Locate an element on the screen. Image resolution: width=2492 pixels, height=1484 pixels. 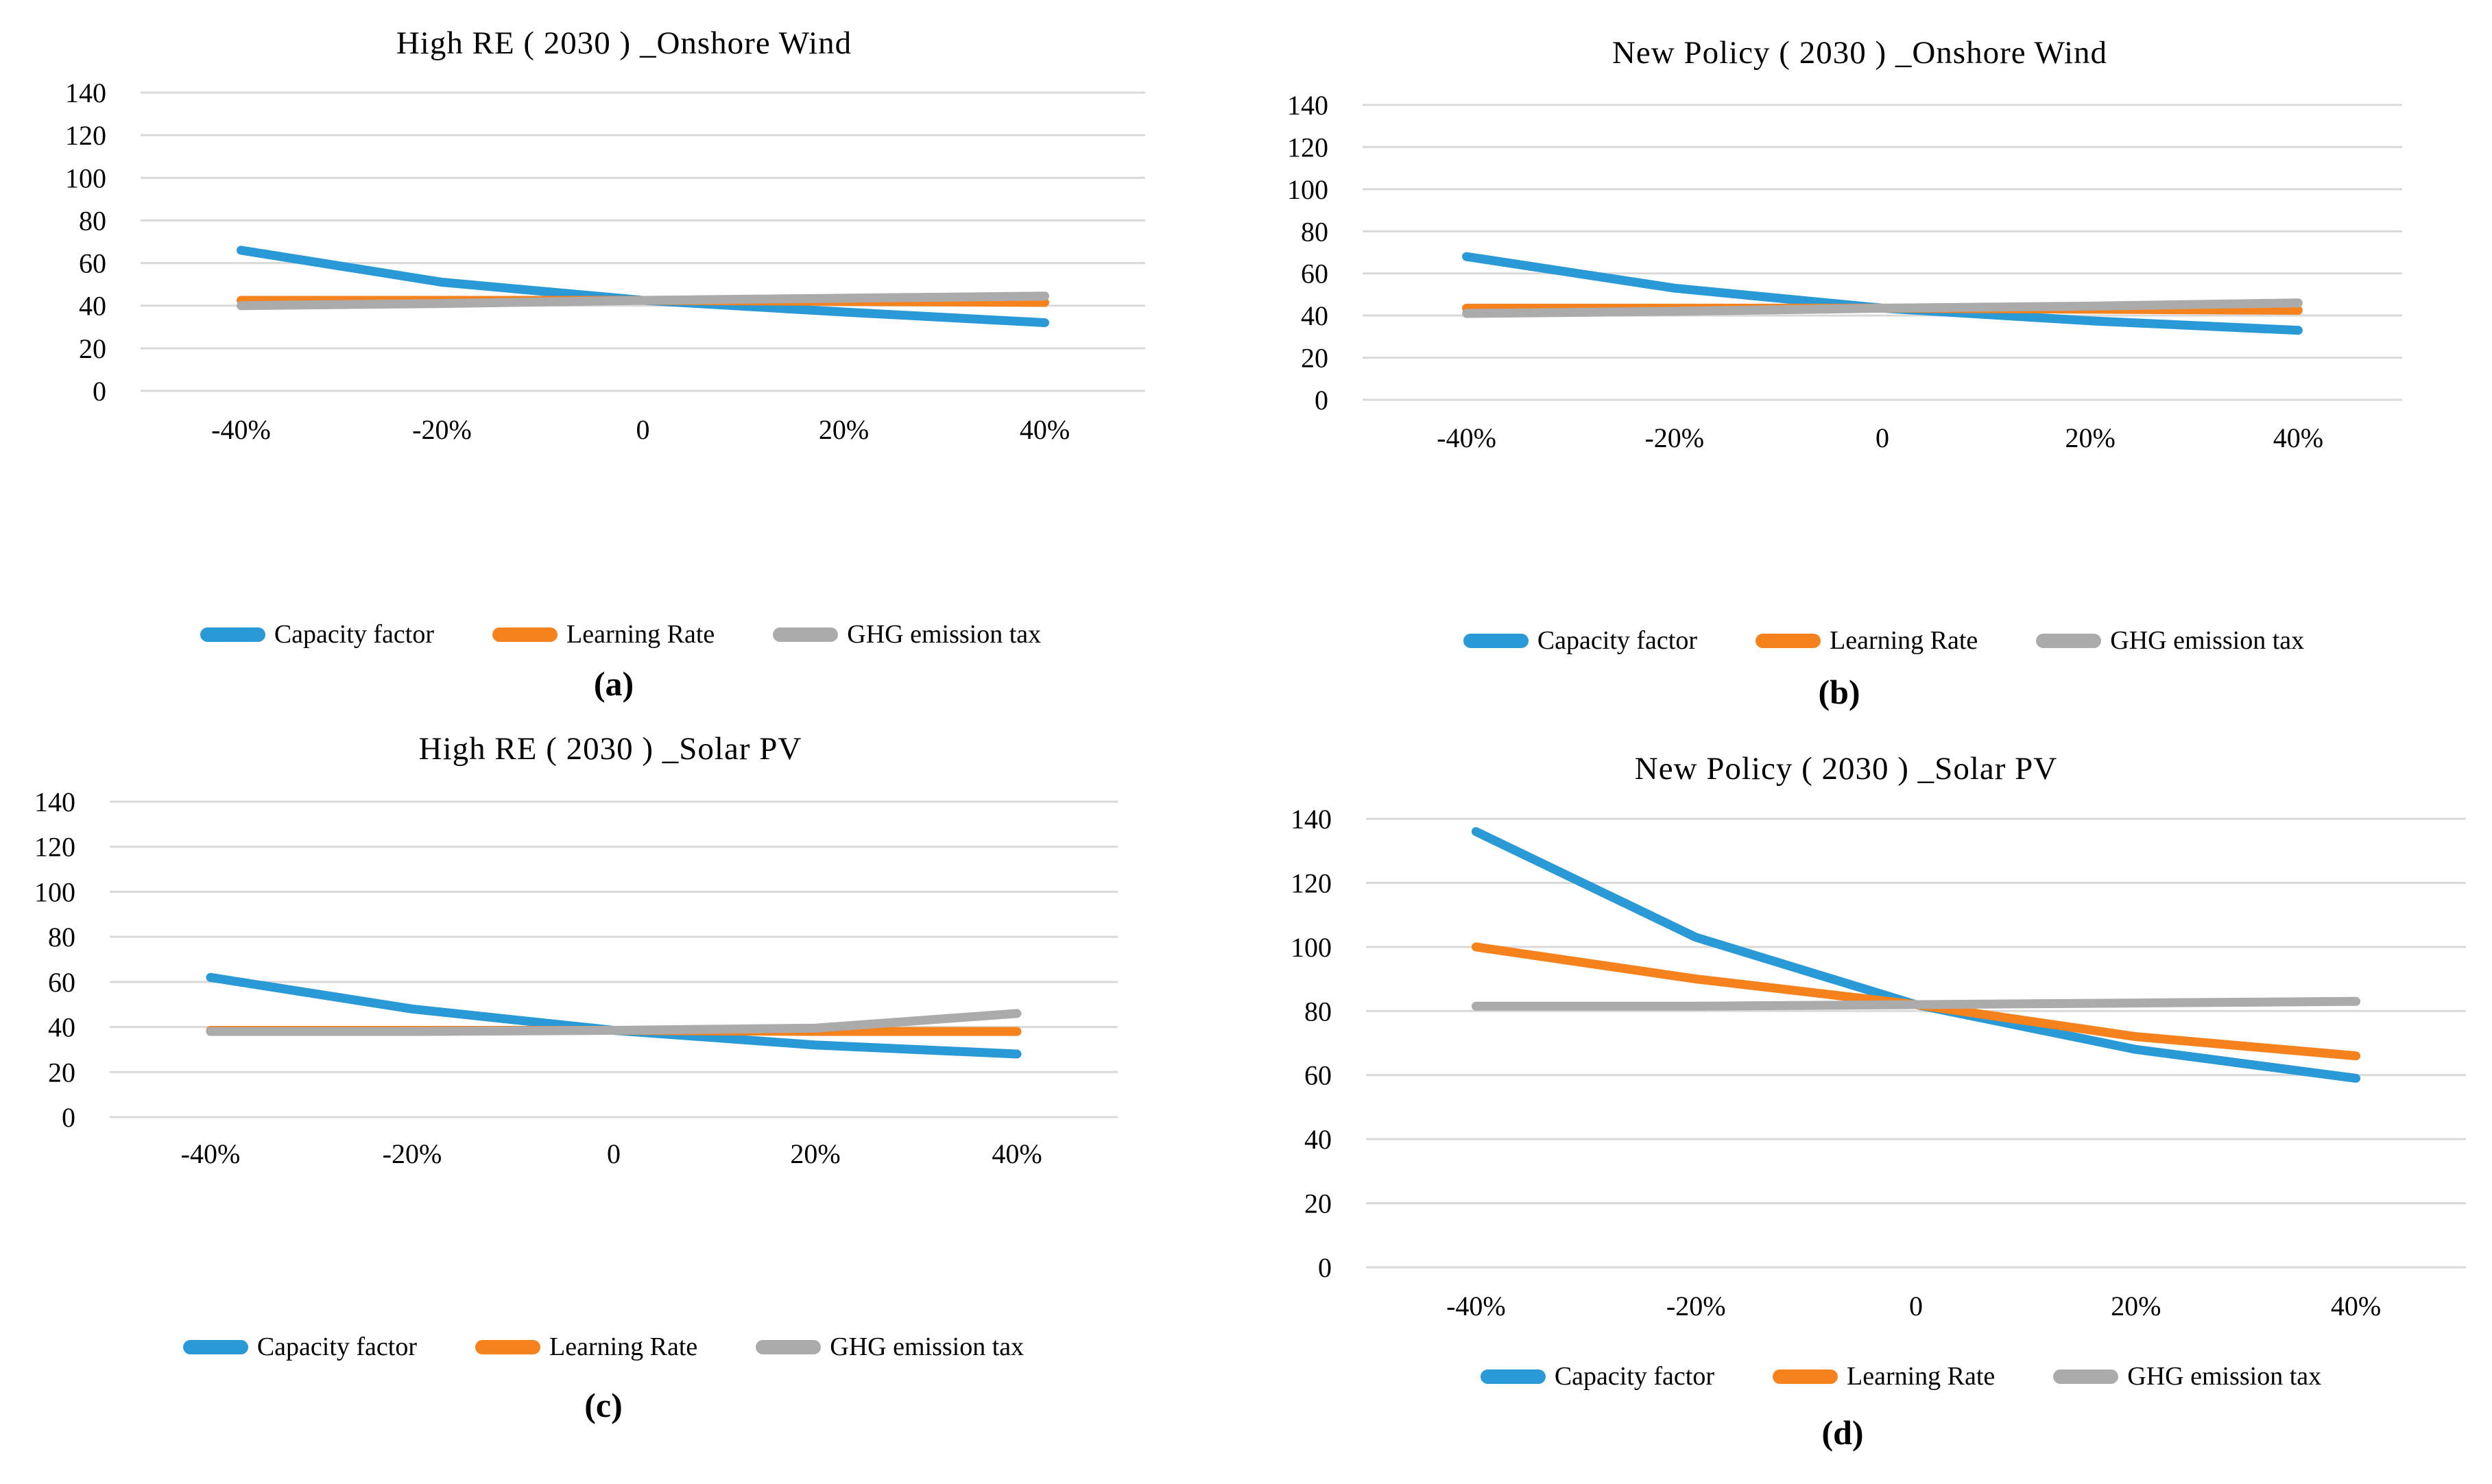
chart-c-plot-area: 140 120 100 80 60 40 20 0 -40% -20% 0 20% 40% is located at coordinates (576, 978).